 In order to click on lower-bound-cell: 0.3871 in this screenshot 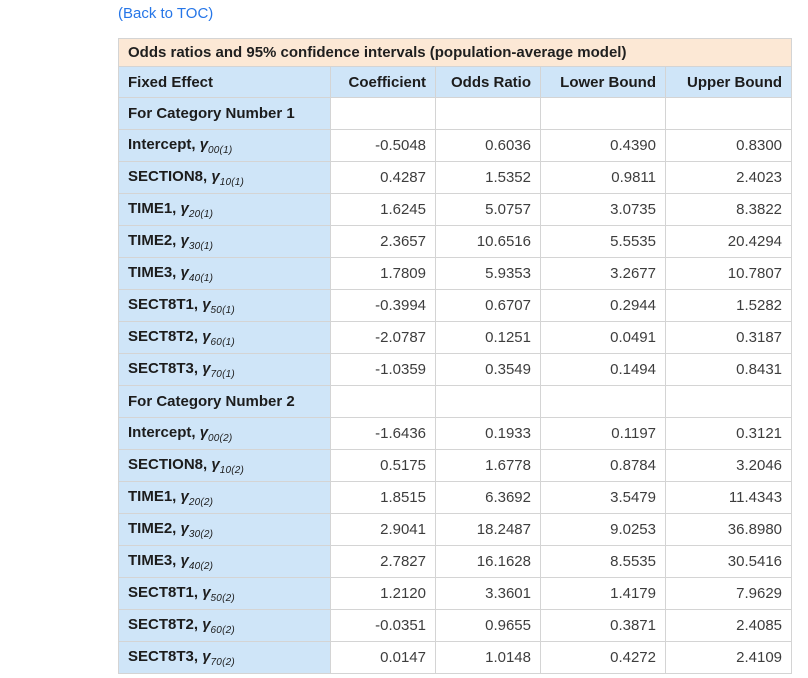, I will do `click(603, 625)`.